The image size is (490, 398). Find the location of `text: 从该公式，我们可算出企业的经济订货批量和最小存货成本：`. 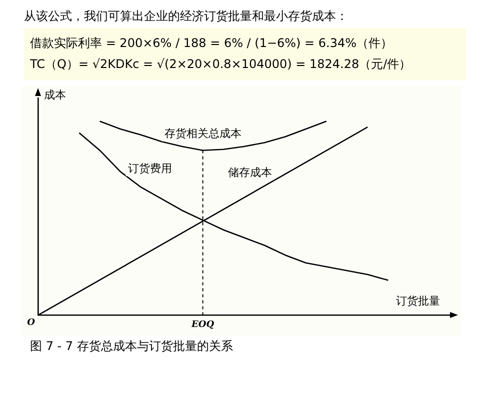

text: 从该公式，我们可算出企业的经济订货批量和最小存货成本： is located at coordinates (186, 16).